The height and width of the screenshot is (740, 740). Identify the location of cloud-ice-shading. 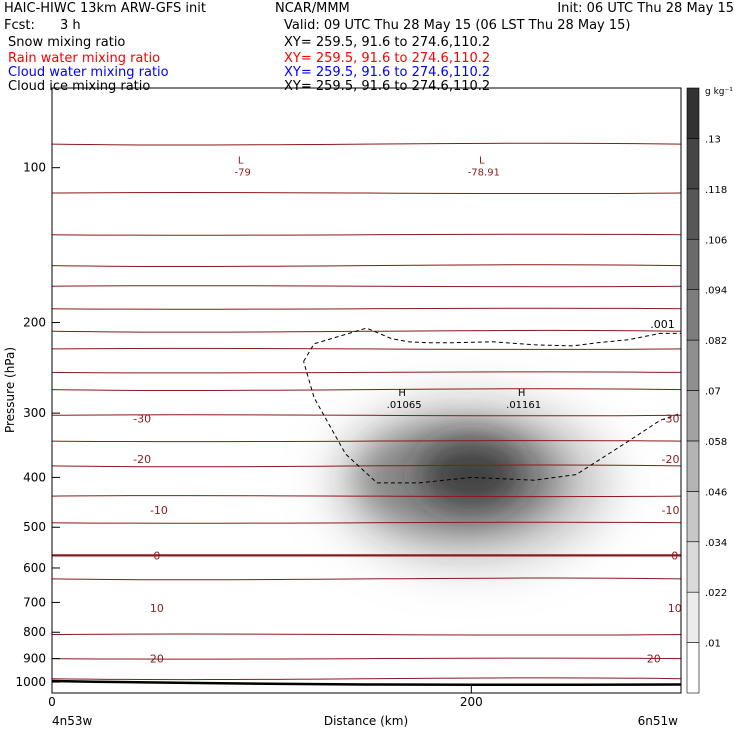
(471, 482).